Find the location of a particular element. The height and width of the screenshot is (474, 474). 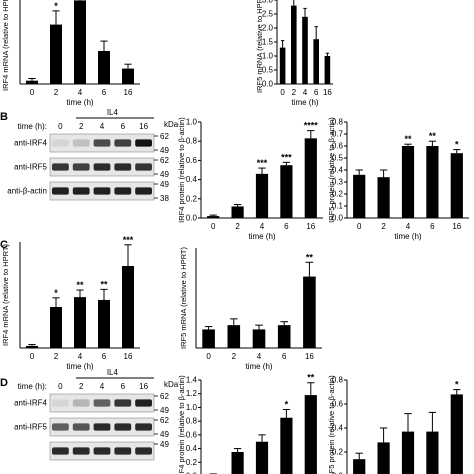

y-tick-label: 2.5 is located at coordinates (268, 14).